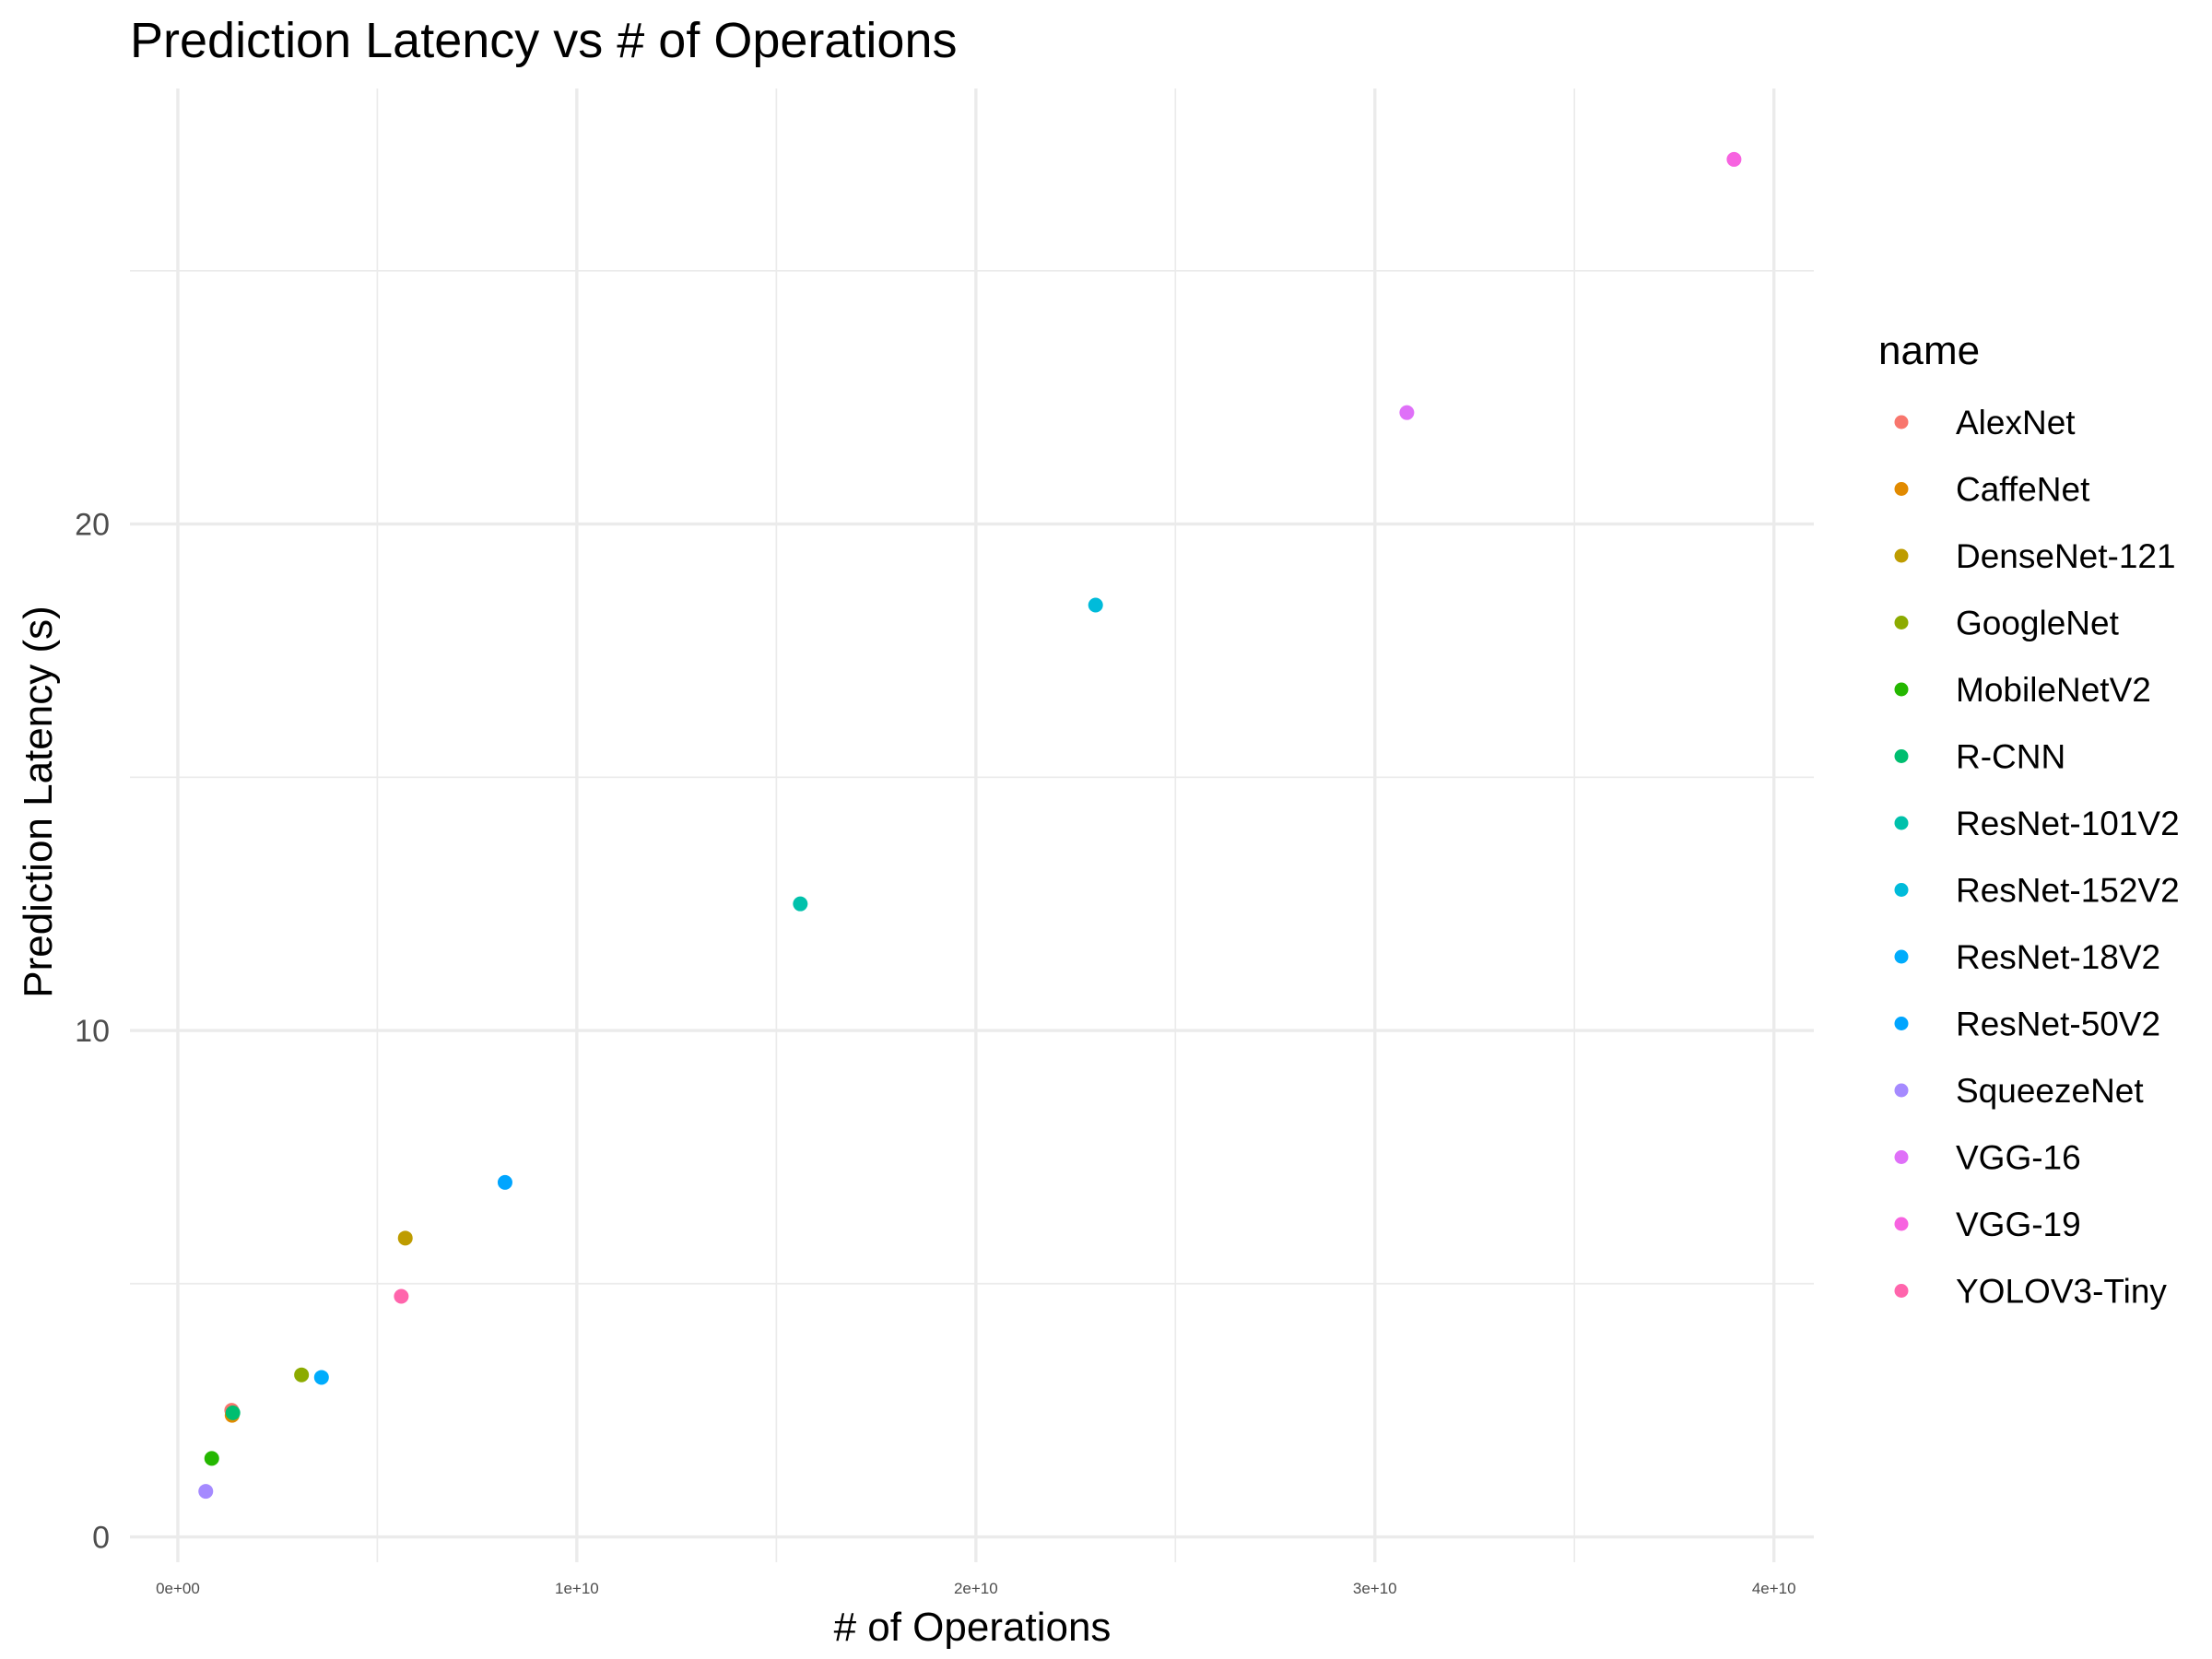 The image size is (2212, 1659). I want to click on legend-label: VGG-16, so click(2018, 1158).